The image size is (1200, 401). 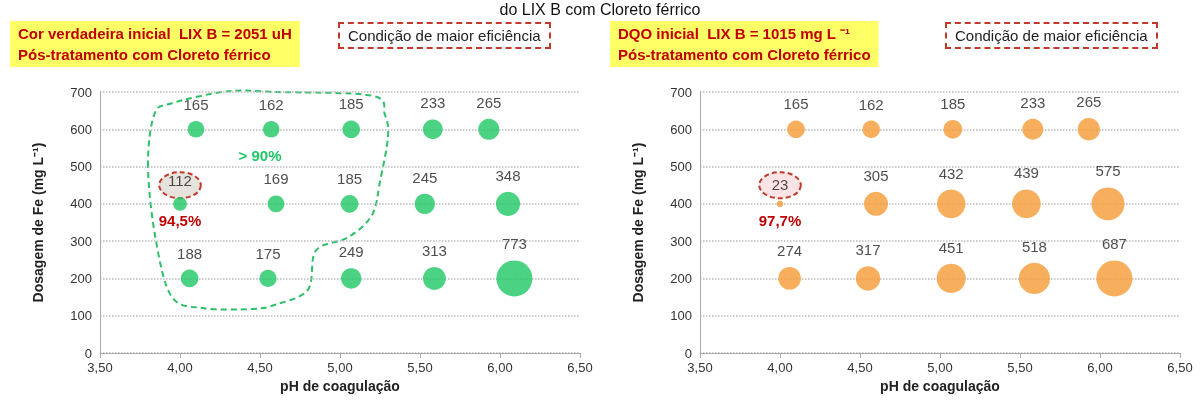 I want to click on data-label: 245, so click(x=425, y=177).